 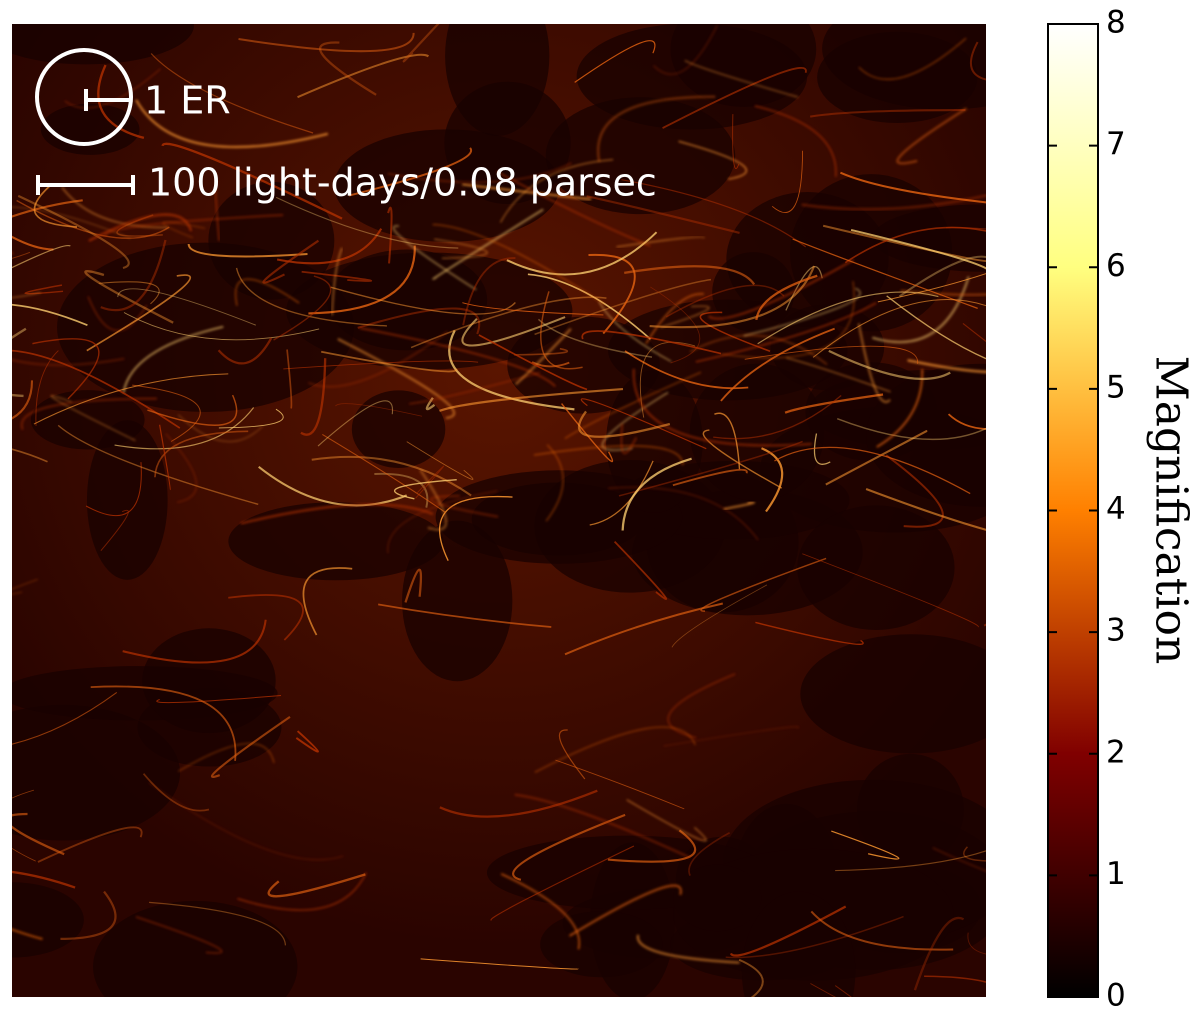 I want to click on colorbar-tick-label: 8, so click(x=1116, y=23).